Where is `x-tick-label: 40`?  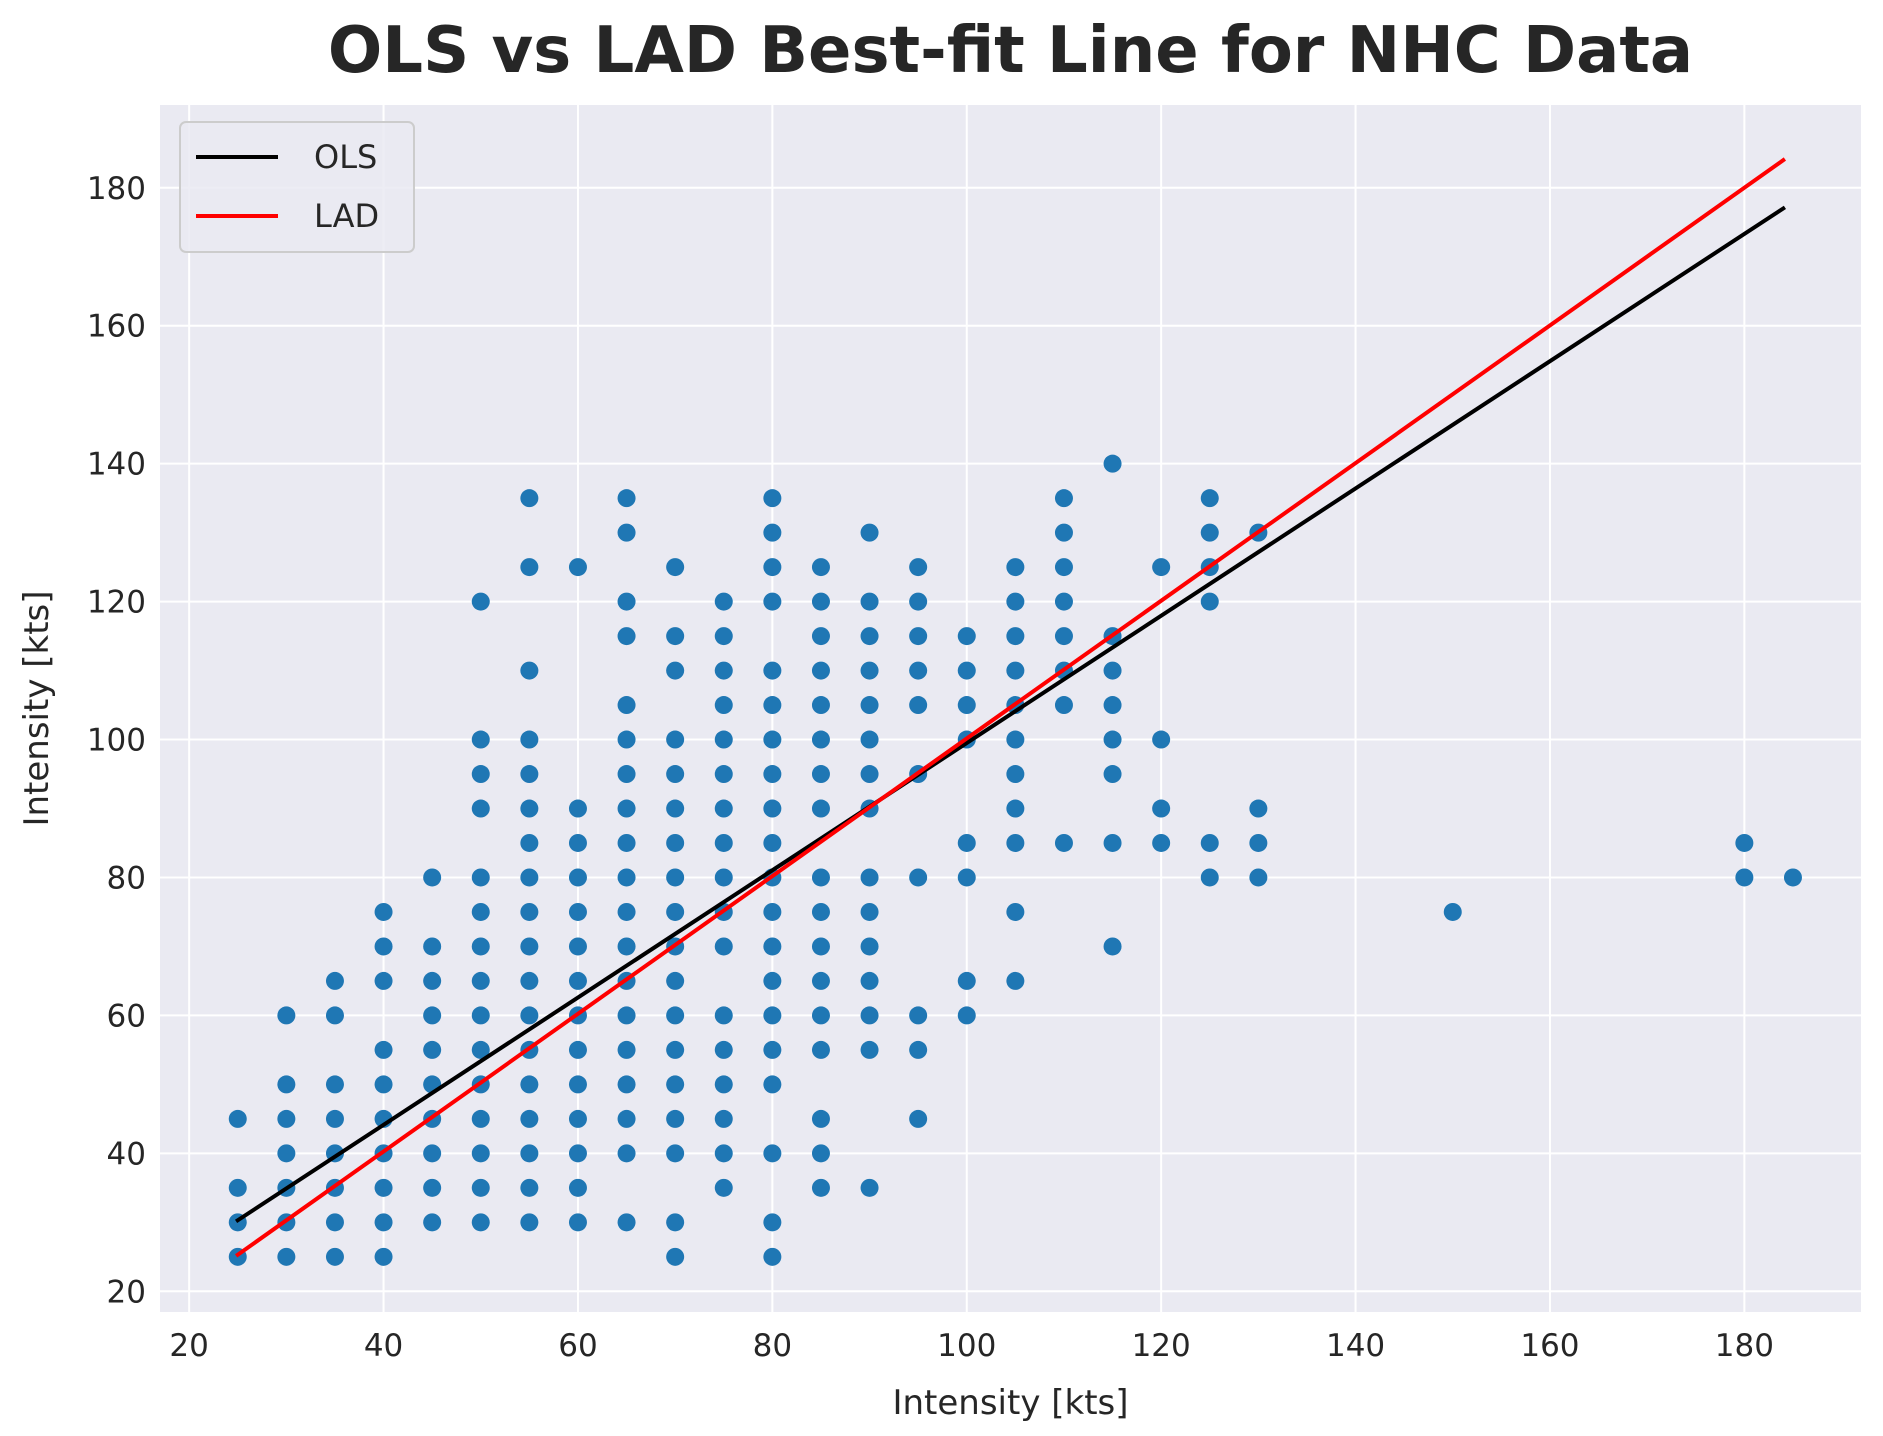 x-tick-label: 40 is located at coordinates (383, 1346).